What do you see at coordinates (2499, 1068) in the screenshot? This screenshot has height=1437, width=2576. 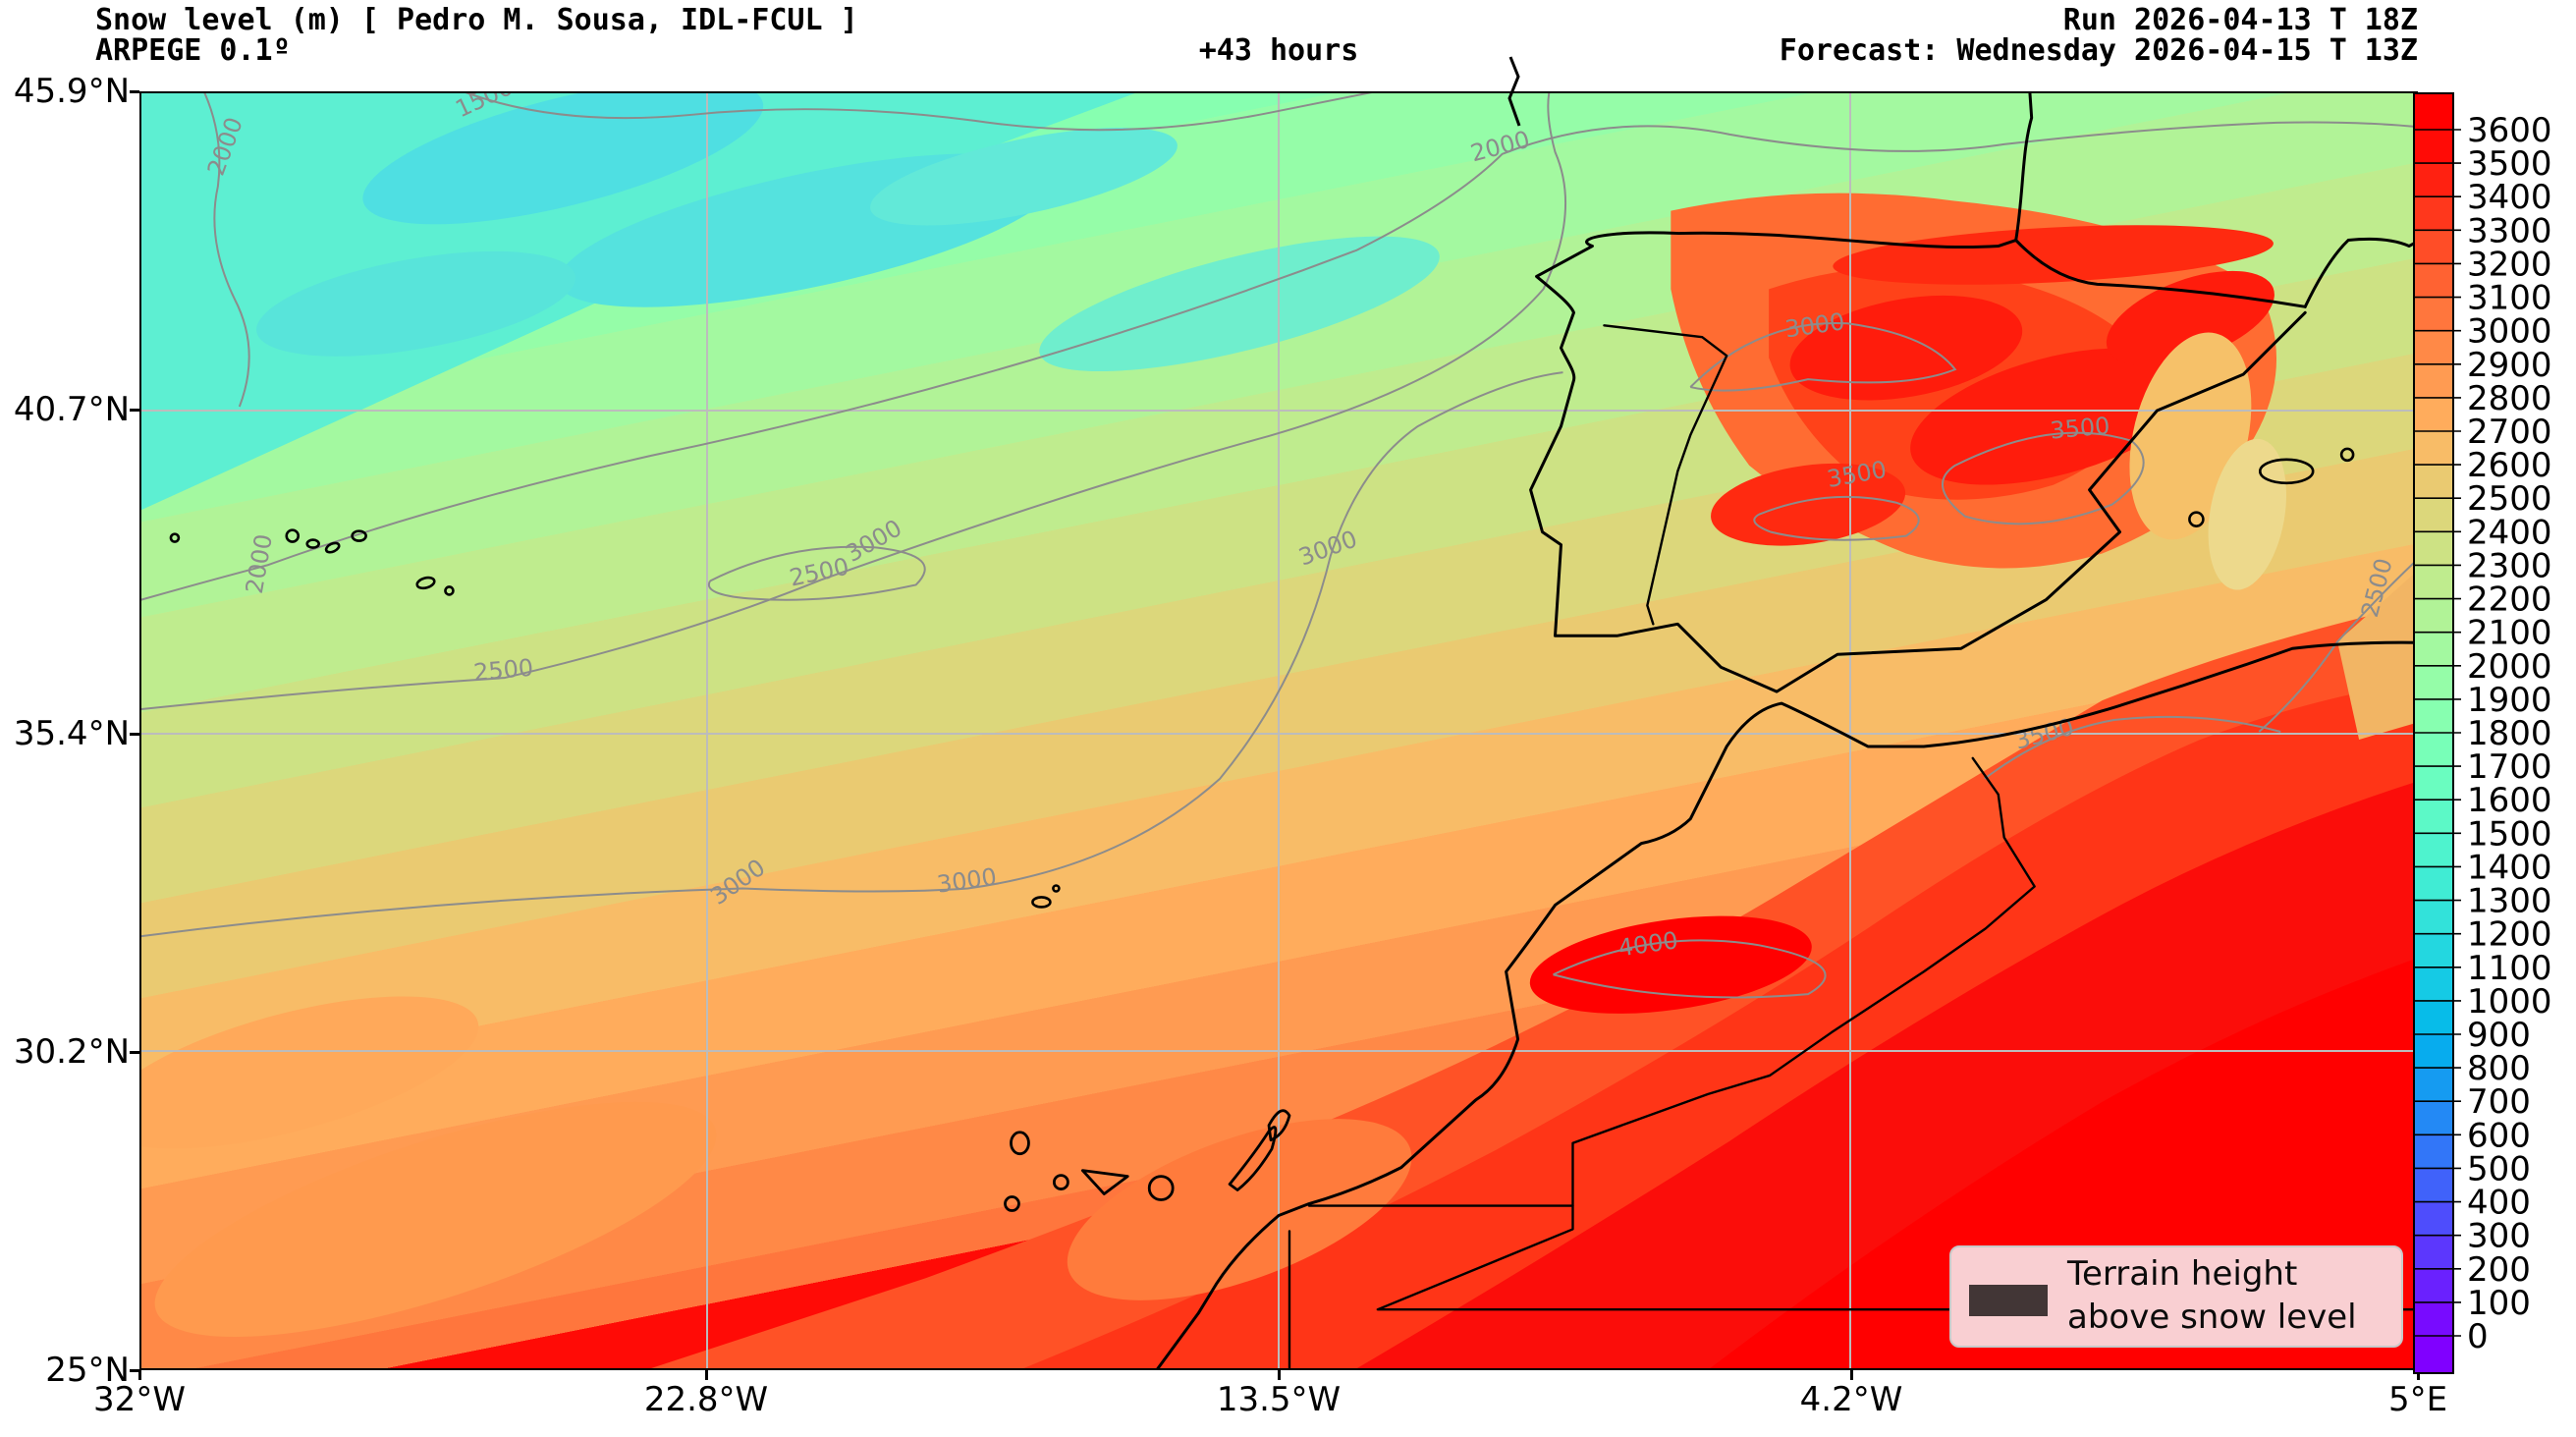 I see `colorbar-tick-label: 800` at bounding box center [2499, 1068].